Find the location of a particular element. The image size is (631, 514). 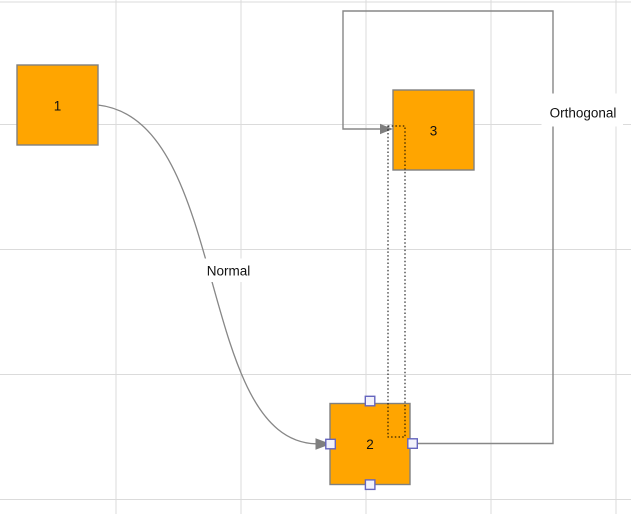

edge-normal-label-bg is located at coordinates (228, 270).